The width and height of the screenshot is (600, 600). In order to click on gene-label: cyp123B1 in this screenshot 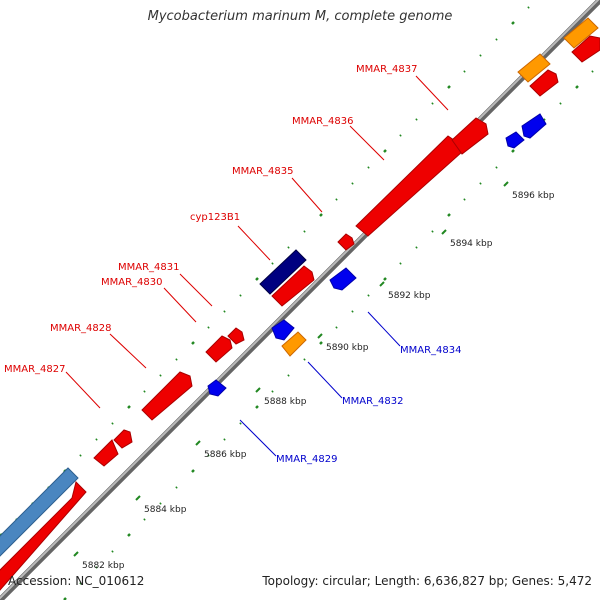, I will do `click(215, 217)`.